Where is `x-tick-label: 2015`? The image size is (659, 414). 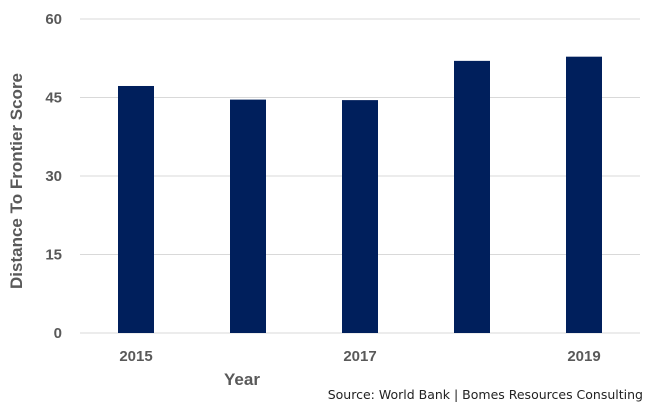 x-tick-label: 2015 is located at coordinates (135, 356).